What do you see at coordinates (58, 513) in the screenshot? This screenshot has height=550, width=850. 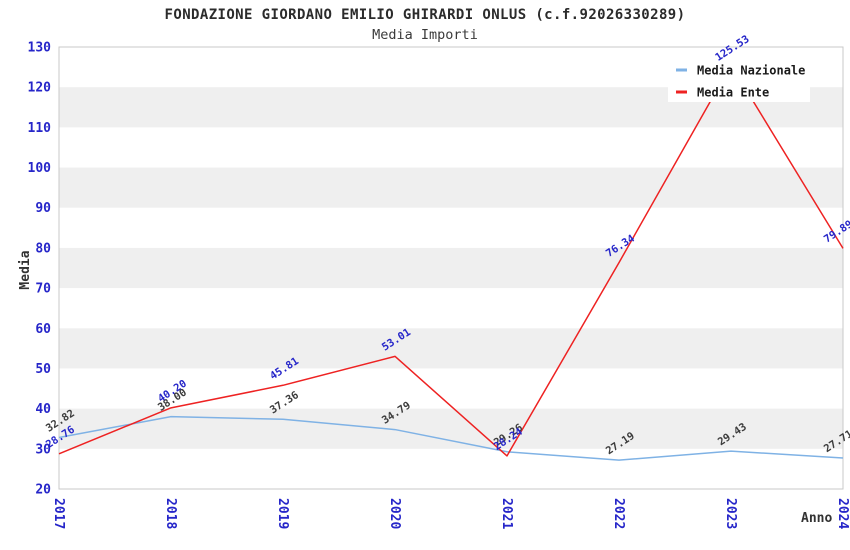 I see `x-tick-label: 2017` at bounding box center [58, 513].